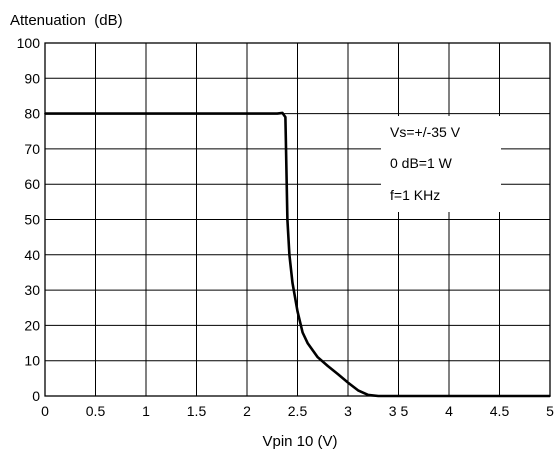 The height and width of the screenshot is (458, 556). I want to click on x-tick-label: 0, so click(45, 411).